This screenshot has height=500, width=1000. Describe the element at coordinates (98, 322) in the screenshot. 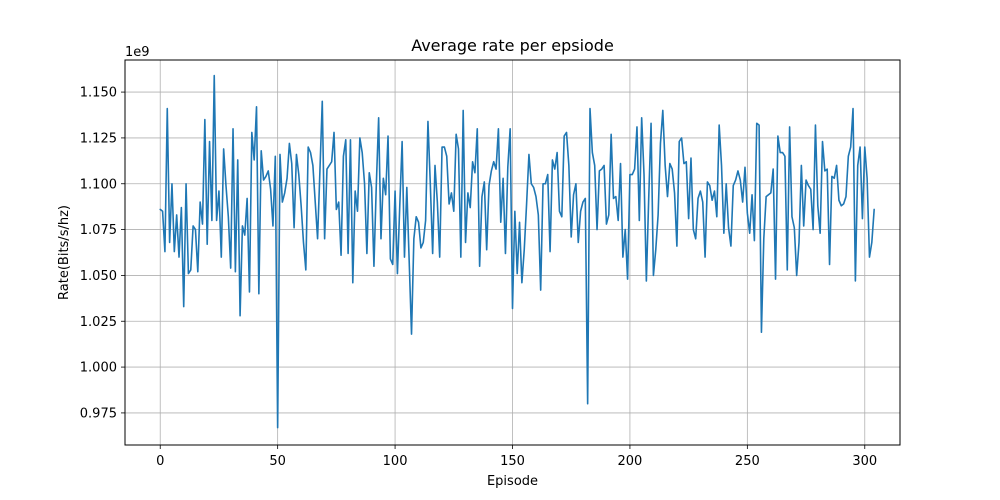

I see `y-tick-label: 1.025` at that location.